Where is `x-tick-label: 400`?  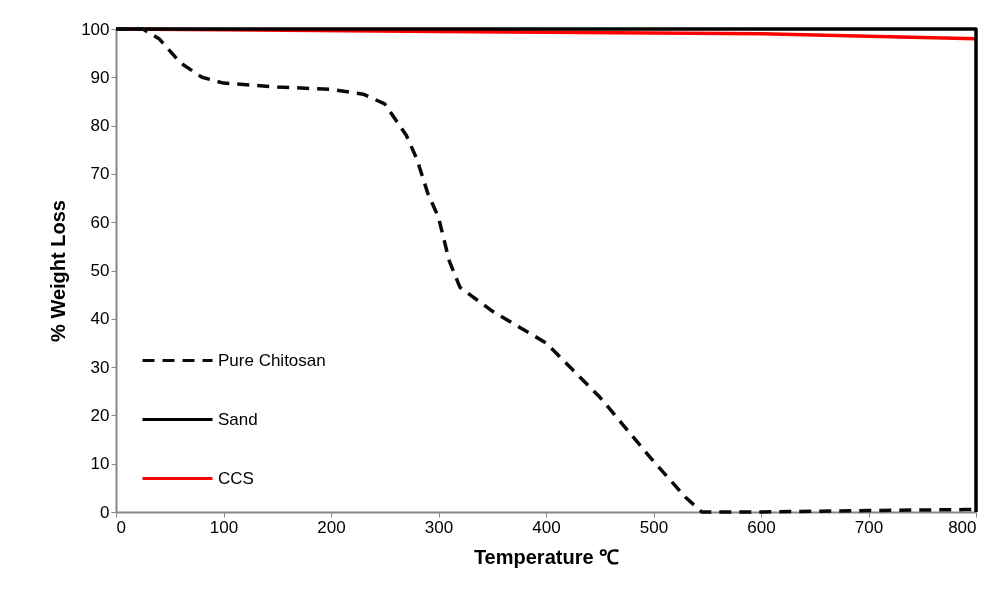 x-tick-label: 400 is located at coordinates (546, 527).